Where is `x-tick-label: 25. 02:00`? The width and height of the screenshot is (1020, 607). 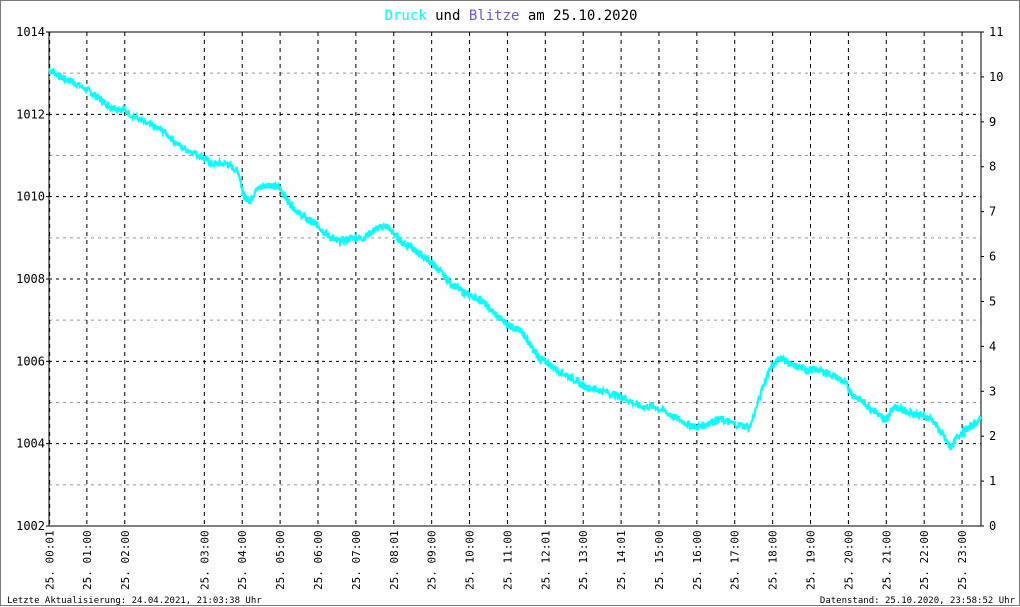
x-tick-label: 25. 02:00 is located at coordinates (125, 560).